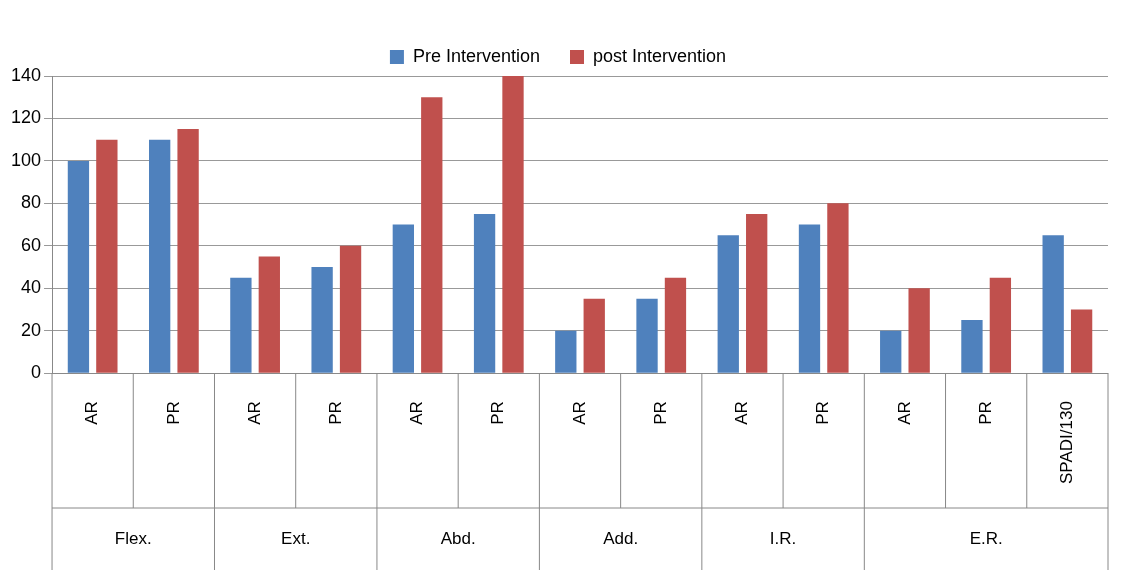 The image size is (1128, 582). Describe the element at coordinates (36, 372) in the screenshot. I see `y-tick-label: 0` at that location.